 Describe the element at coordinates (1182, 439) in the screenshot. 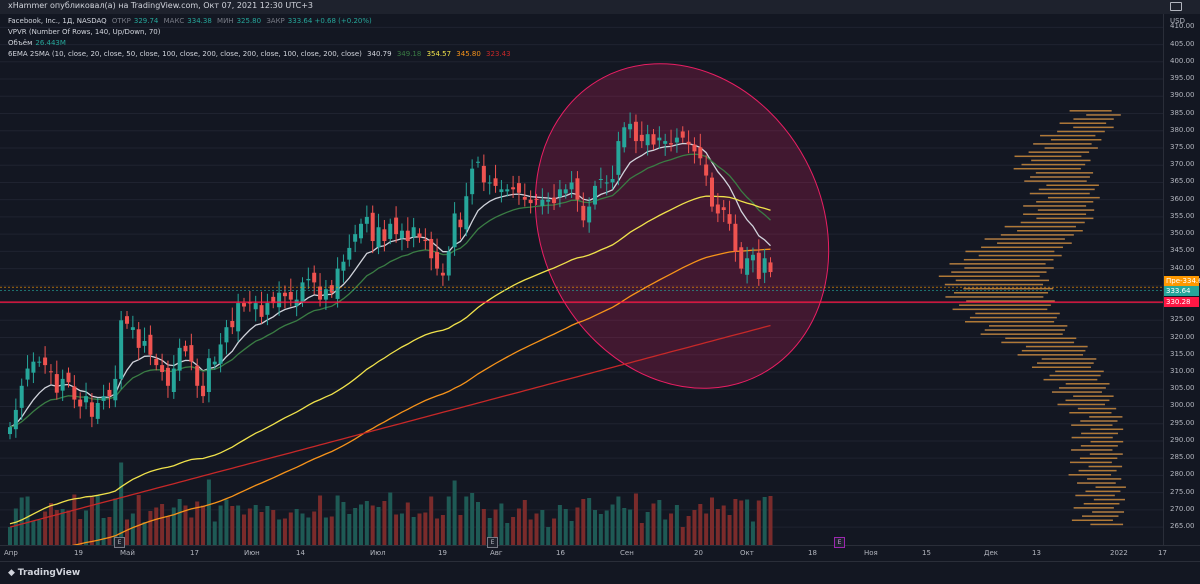

I see `price-tick-label: 290.00` at that location.